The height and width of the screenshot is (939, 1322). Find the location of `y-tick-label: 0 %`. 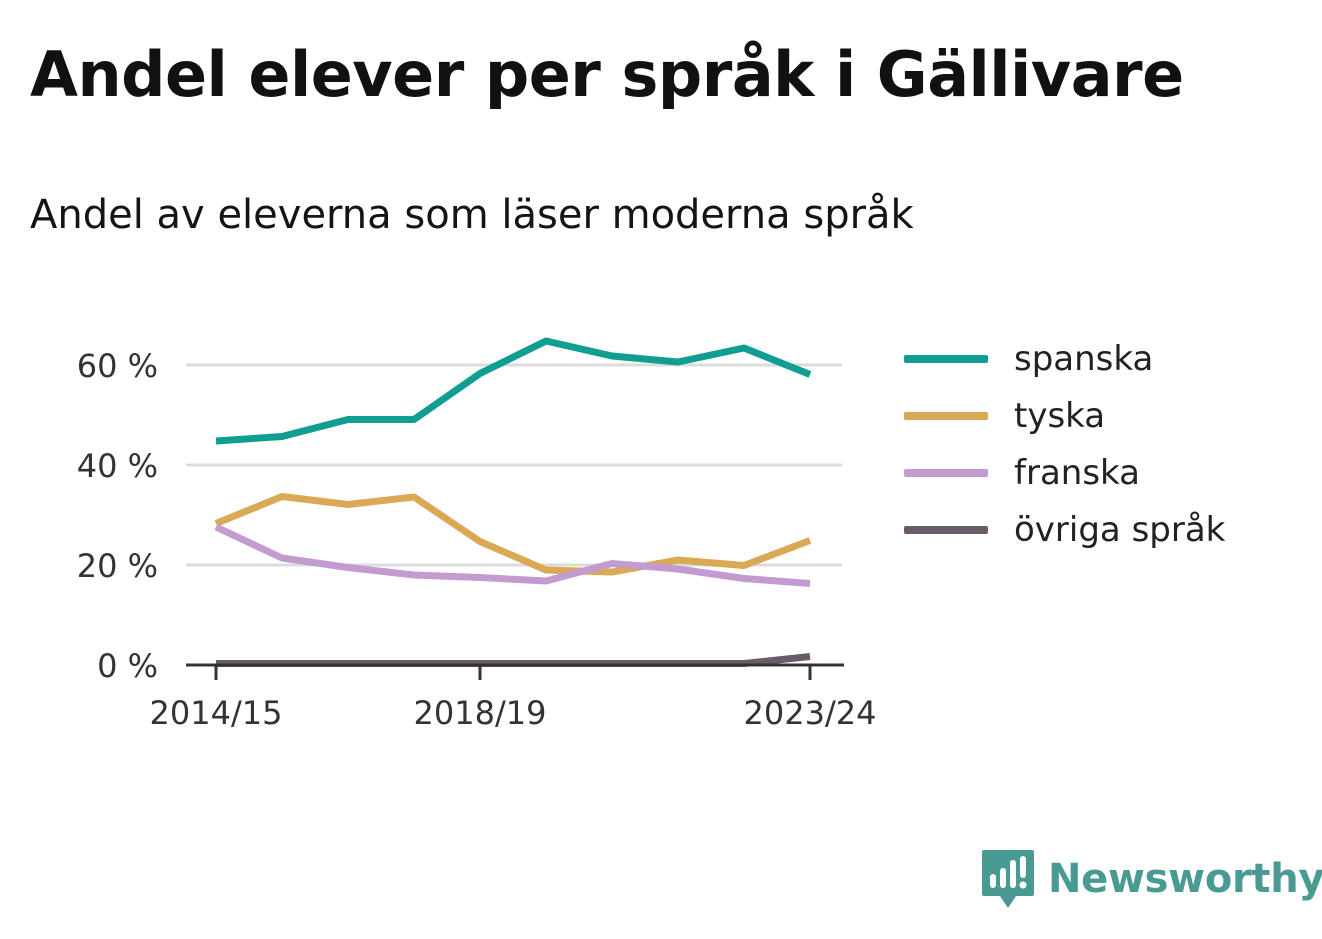

y-tick-label: 0 % is located at coordinates (127, 666).